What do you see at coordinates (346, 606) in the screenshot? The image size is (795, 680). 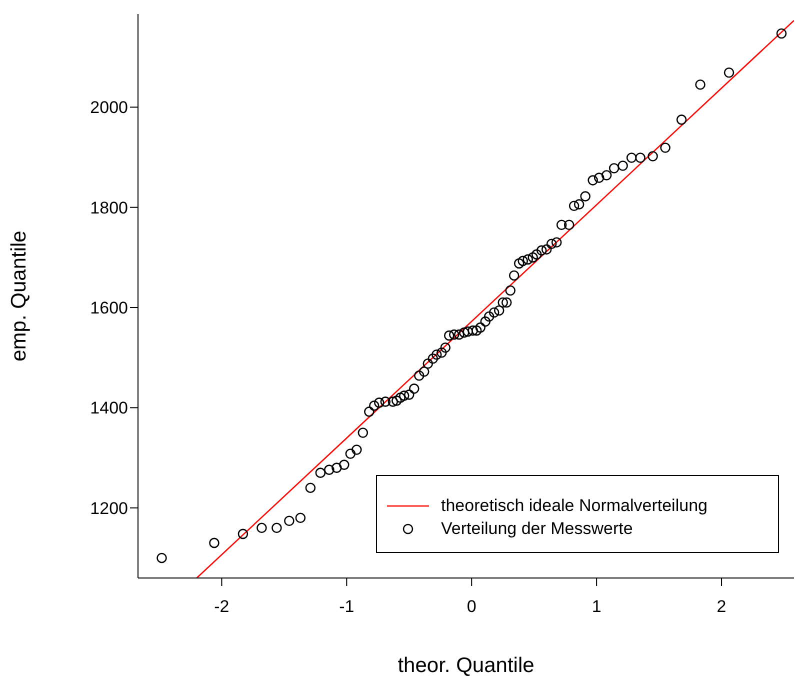 I see `x-tick-label: -1` at bounding box center [346, 606].